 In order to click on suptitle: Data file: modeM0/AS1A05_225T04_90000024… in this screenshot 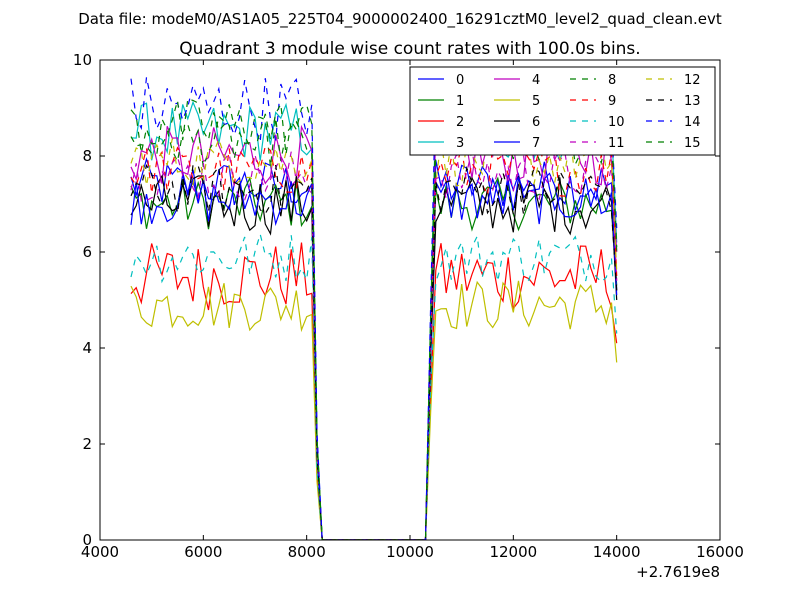, I will do `click(400, 19)`.